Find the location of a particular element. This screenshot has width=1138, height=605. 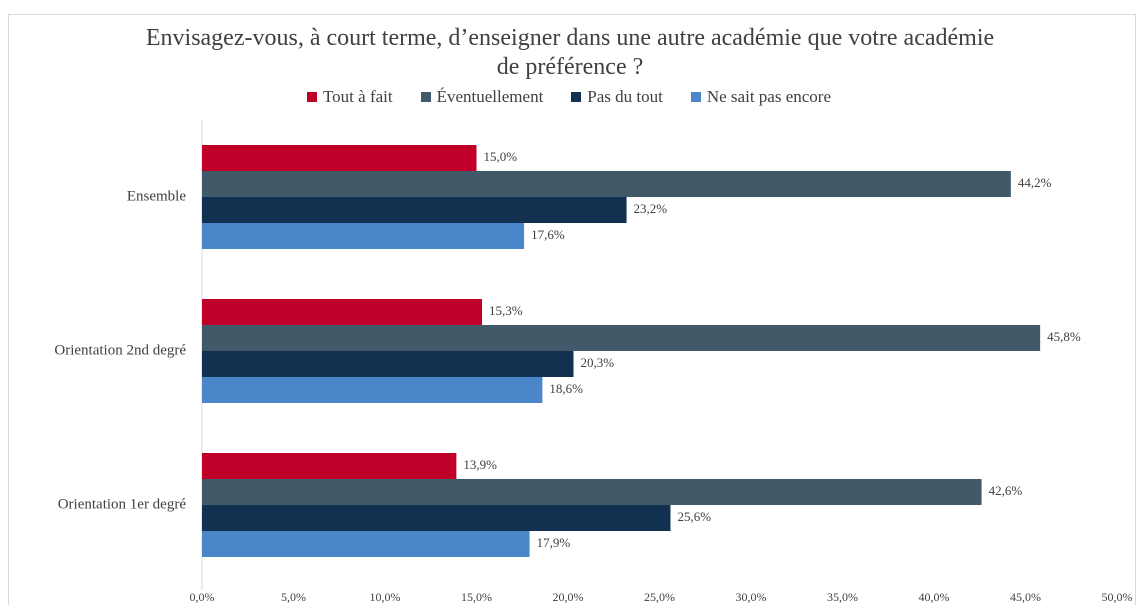

value-label: 45,8% is located at coordinates (1064, 336).